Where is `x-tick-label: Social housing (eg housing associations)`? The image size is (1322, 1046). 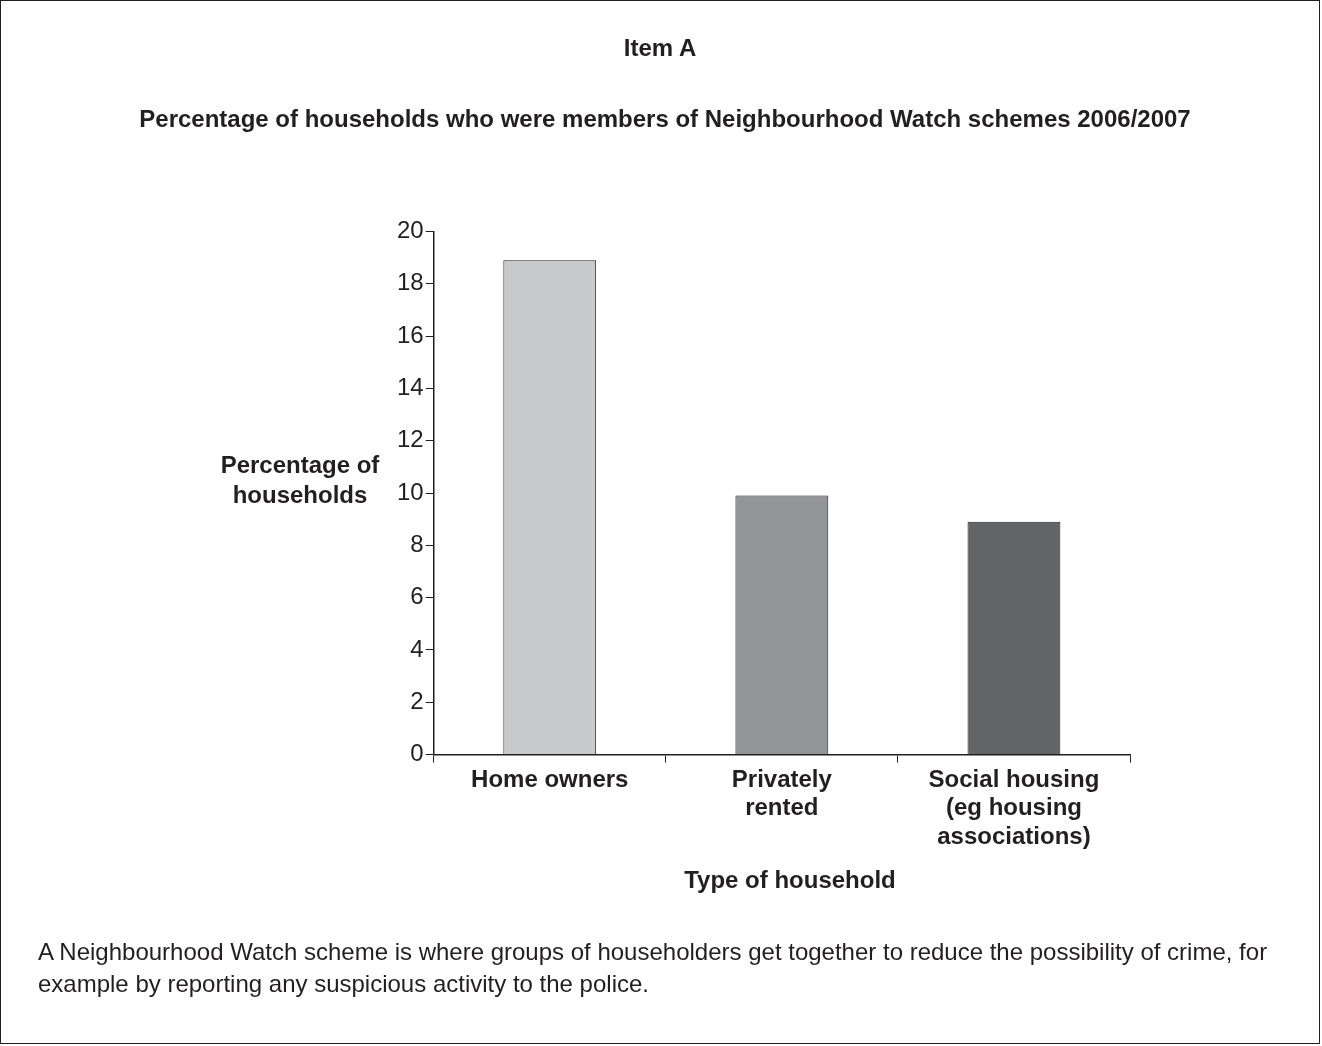 x-tick-label: Social housing (eg housing associations) is located at coordinates (1014, 807).